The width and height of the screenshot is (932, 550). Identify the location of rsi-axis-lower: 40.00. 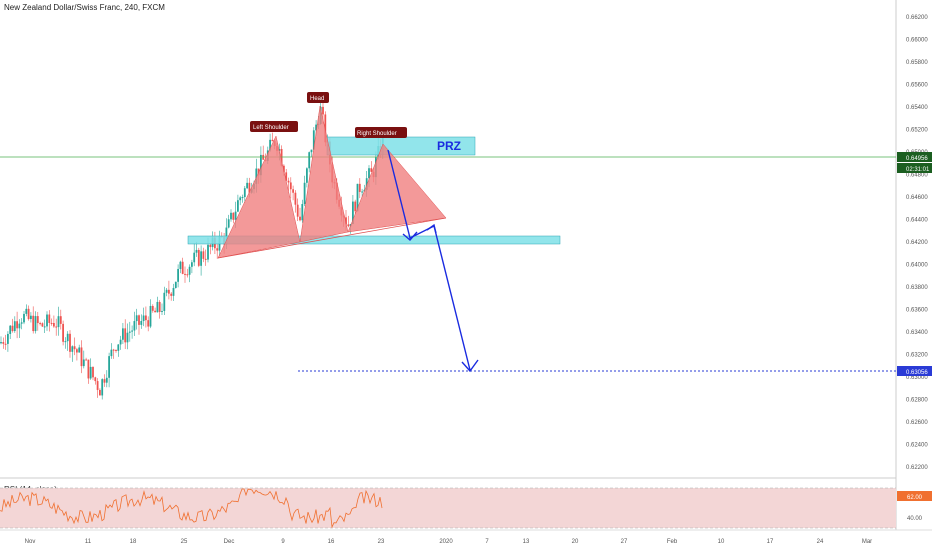
(915, 519).